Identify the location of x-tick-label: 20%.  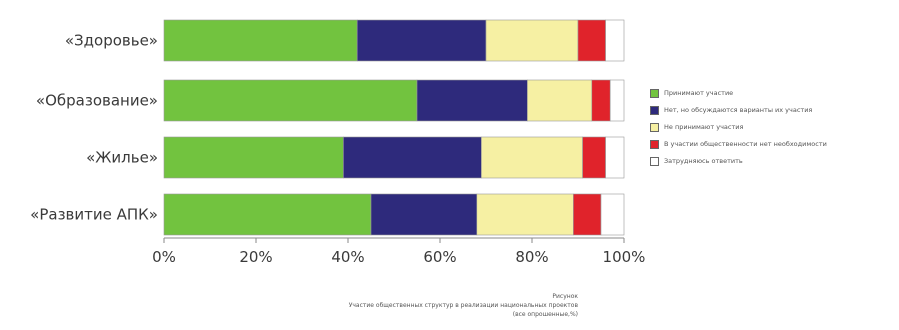
(255, 257).